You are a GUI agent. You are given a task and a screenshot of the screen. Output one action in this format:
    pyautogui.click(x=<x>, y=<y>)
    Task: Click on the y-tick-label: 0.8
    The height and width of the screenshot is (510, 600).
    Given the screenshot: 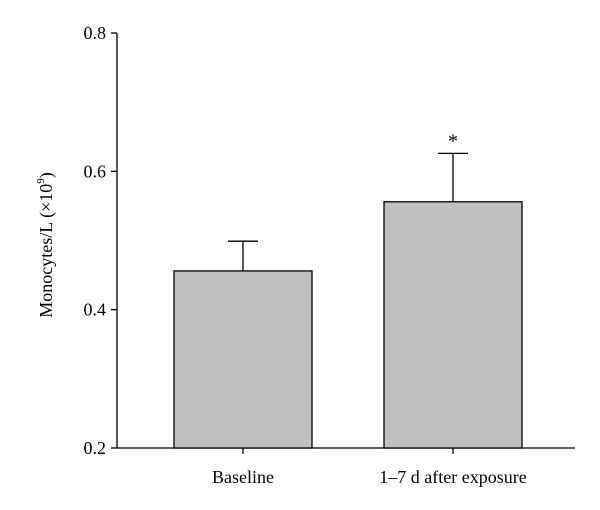 What is the action you would take?
    pyautogui.click(x=95, y=33)
    